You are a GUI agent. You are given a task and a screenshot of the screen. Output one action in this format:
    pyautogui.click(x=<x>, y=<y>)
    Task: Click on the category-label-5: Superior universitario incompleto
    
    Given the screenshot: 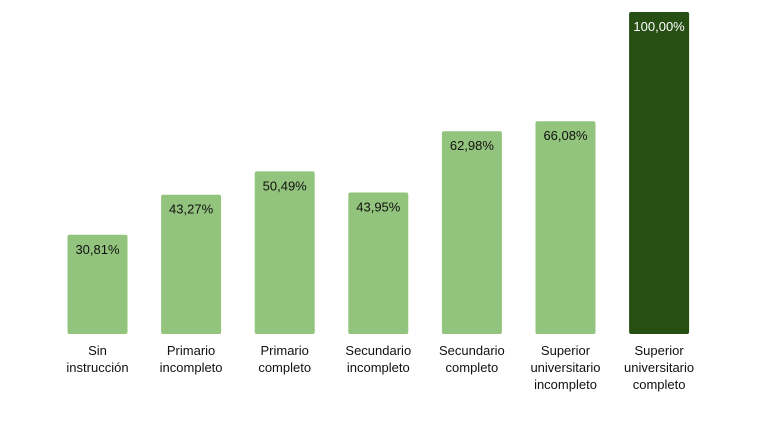 What is the action you would take?
    pyautogui.click(x=565, y=367)
    